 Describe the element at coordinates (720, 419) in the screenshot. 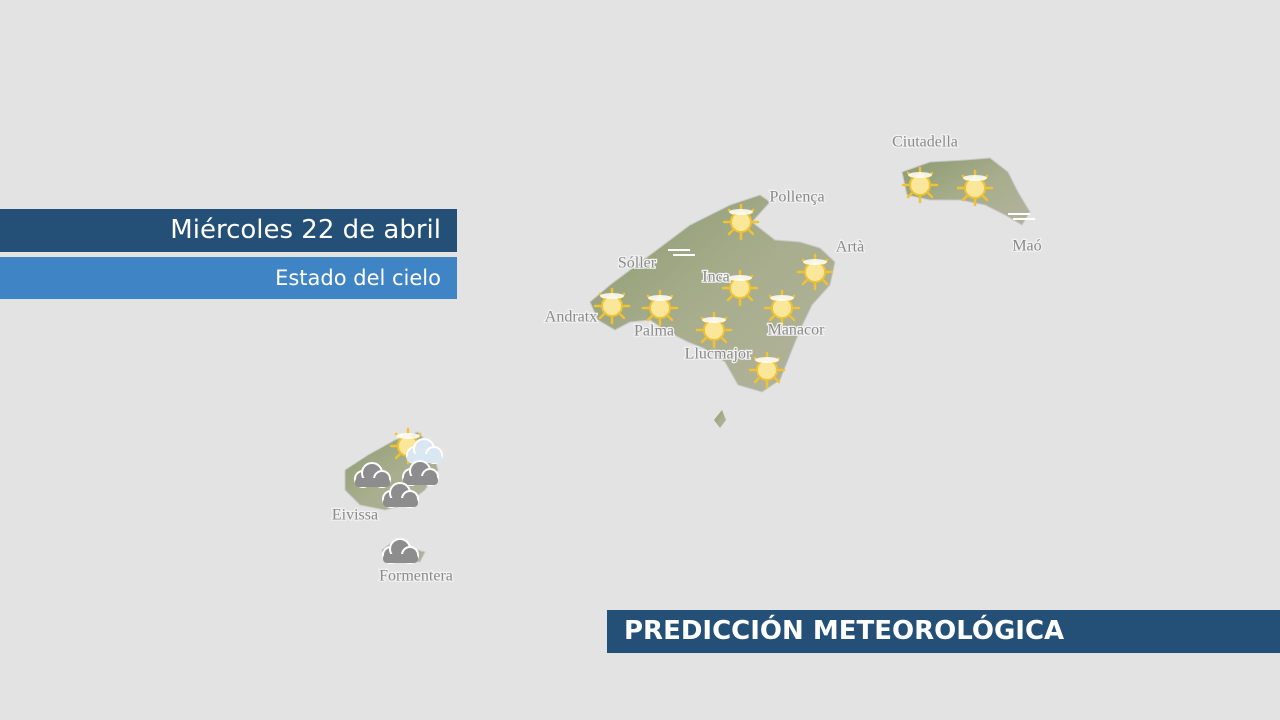

I see `island-cabrera` at that location.